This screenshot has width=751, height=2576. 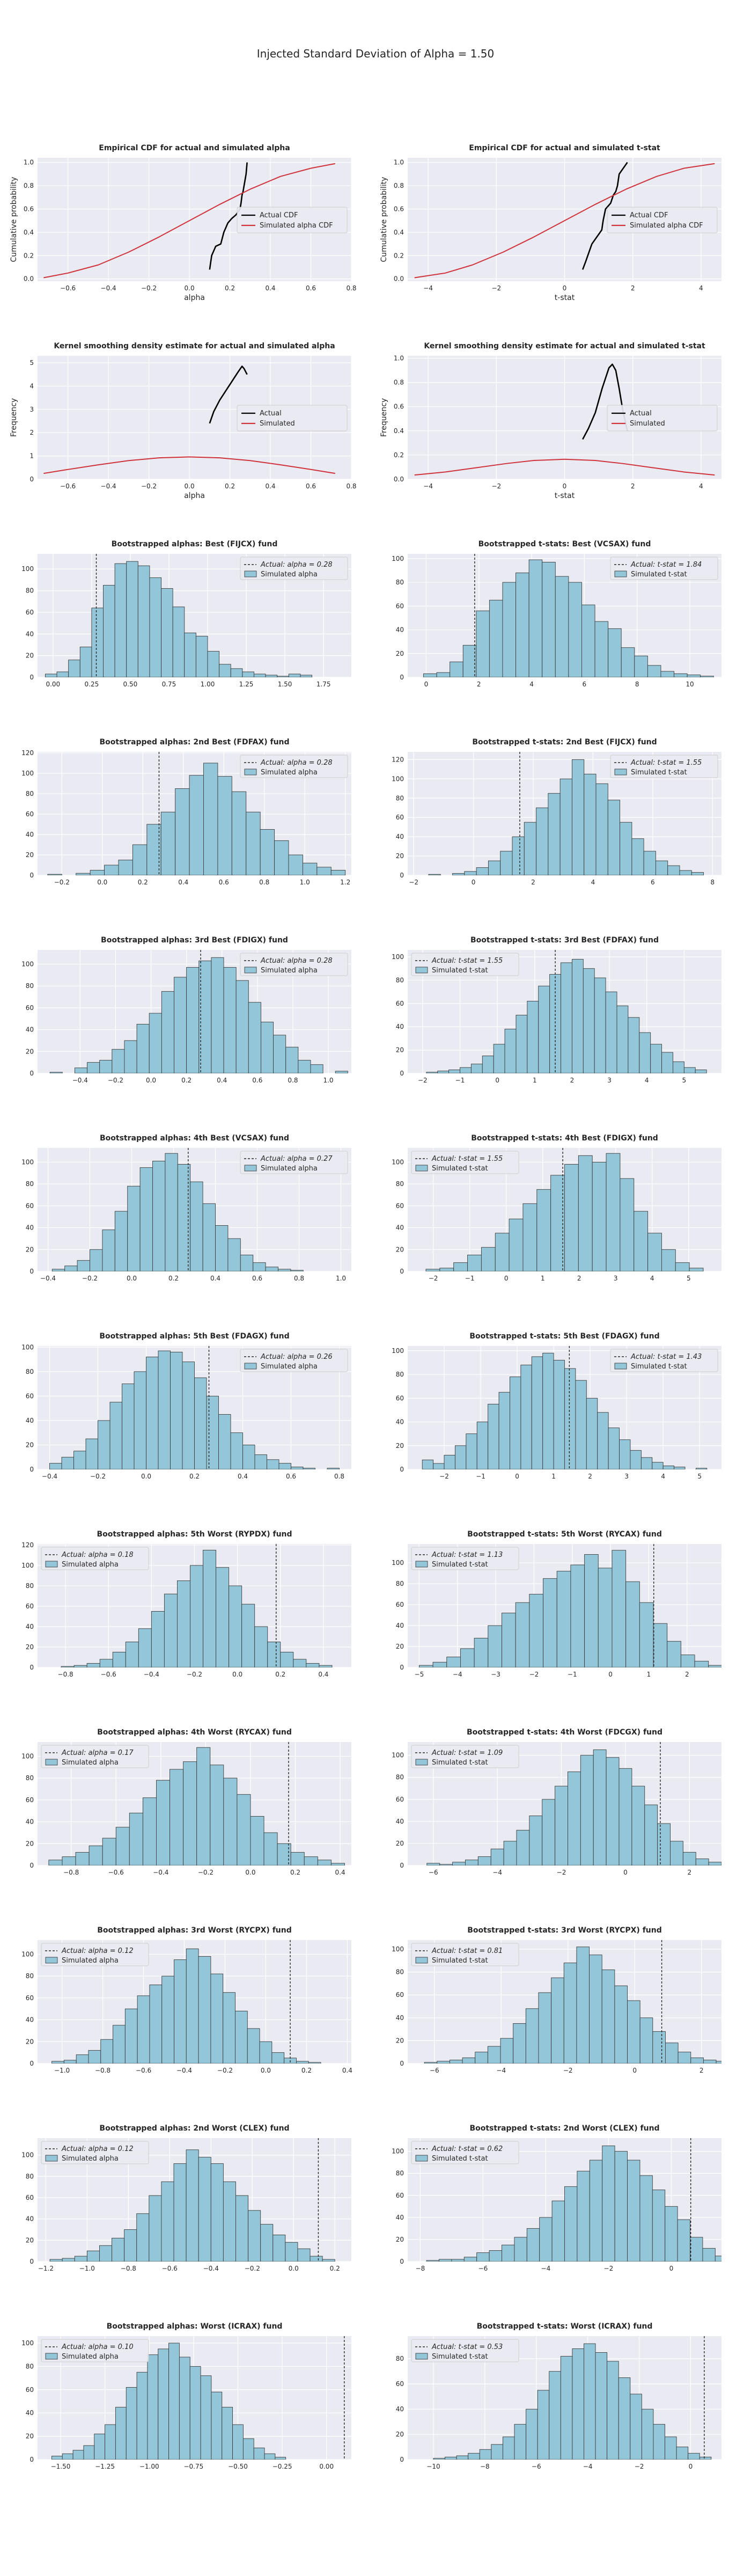 I want to click on legend-entry-simulated: Simulated t-stat, so click(x=460, y=2159).